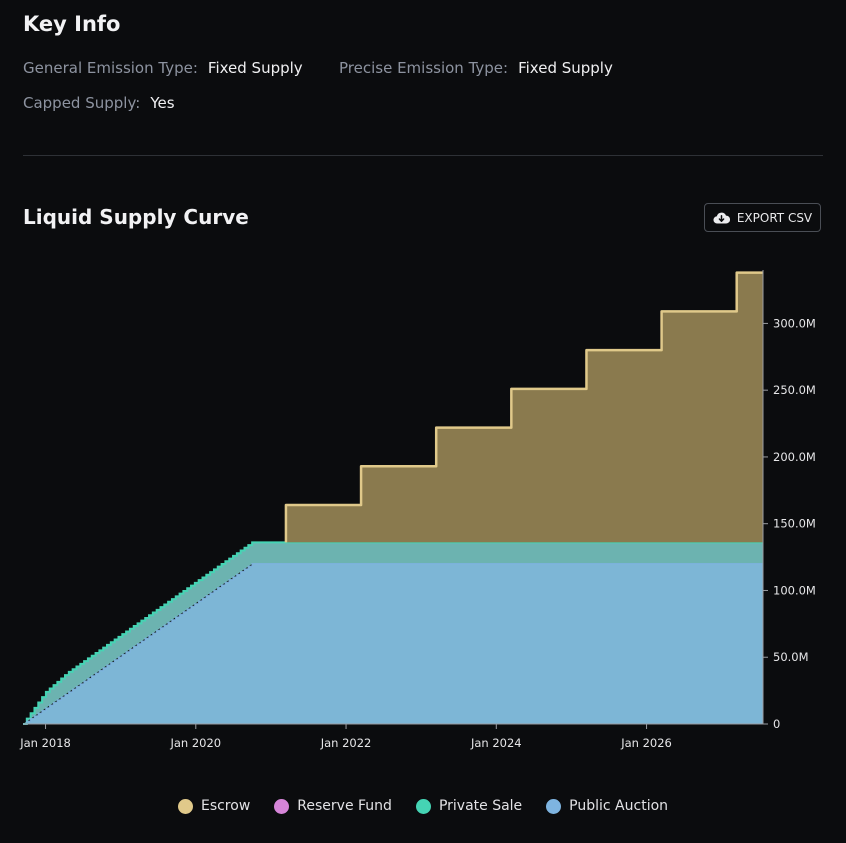 The width and height of the screenshot is (846, 843). Describe the element at coordinates (794, 590) in the screenshot. I see `y-tick-label: 100.0M` at that location.